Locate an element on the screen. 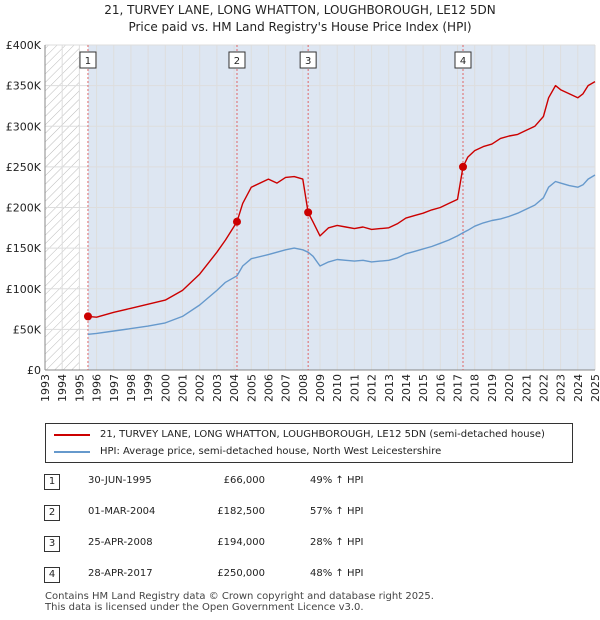  legend-swatch-price is located at coordinates (72, 435).